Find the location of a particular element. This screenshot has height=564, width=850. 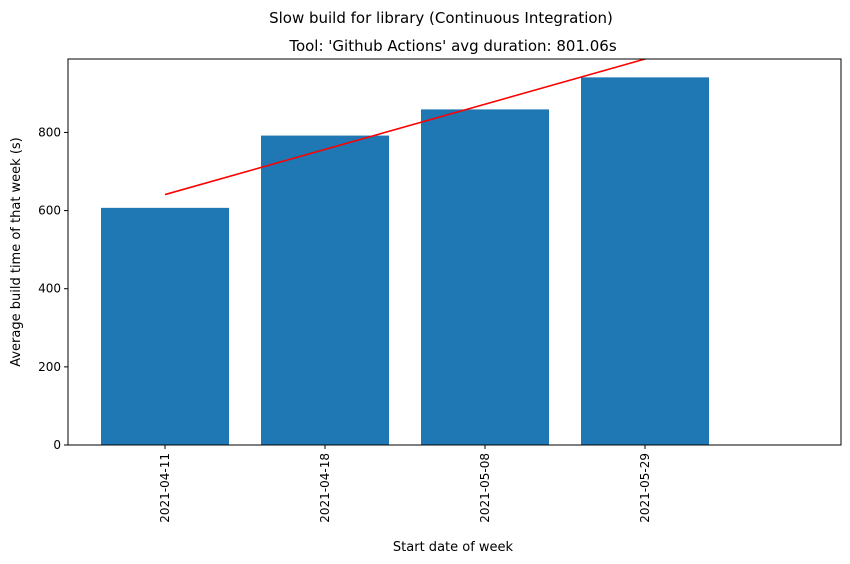

y-tick-label-800: 800 is located at coordinates (49, 132).